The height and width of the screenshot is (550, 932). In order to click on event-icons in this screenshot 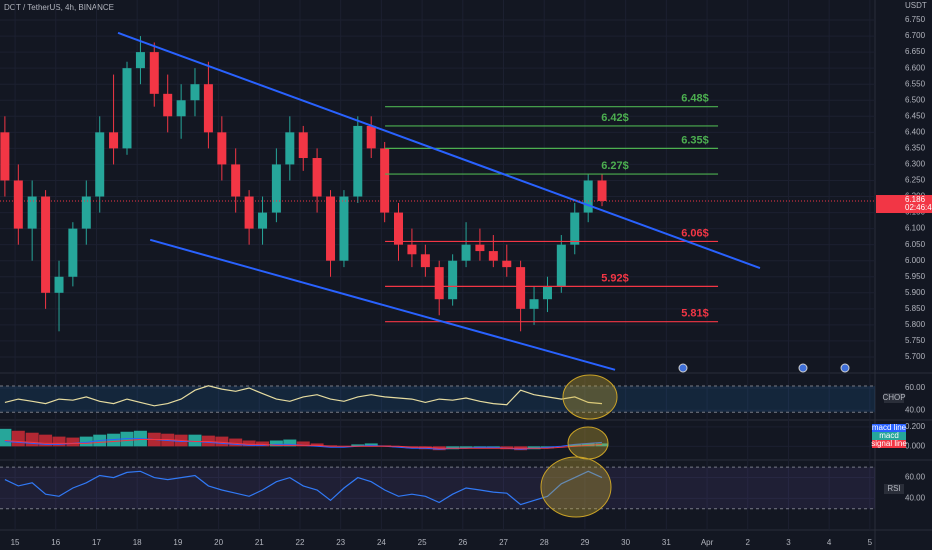, I will do `click(764, 368)`.